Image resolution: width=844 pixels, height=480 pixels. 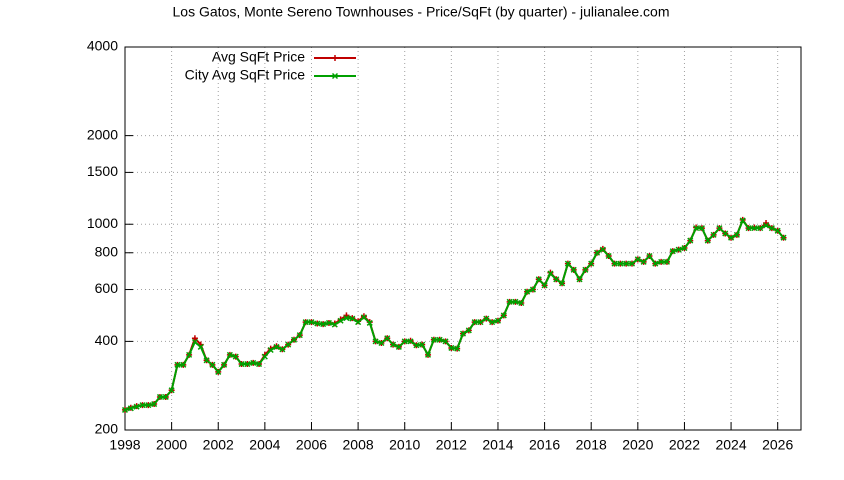 I want to click on y-tick-label: 200, so click(x=107, y=429).